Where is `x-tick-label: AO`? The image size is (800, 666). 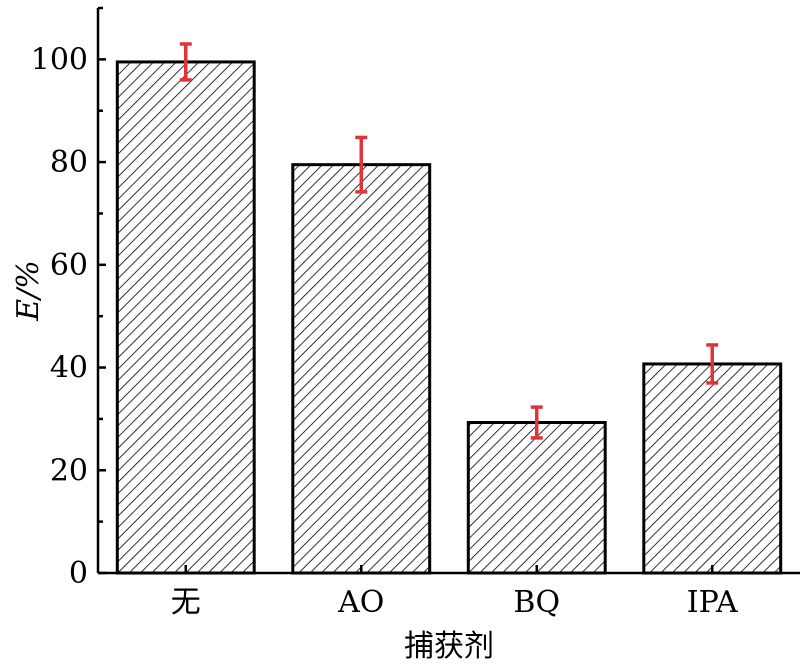 x-tick-label: AO is located at coordinates (360, 602).